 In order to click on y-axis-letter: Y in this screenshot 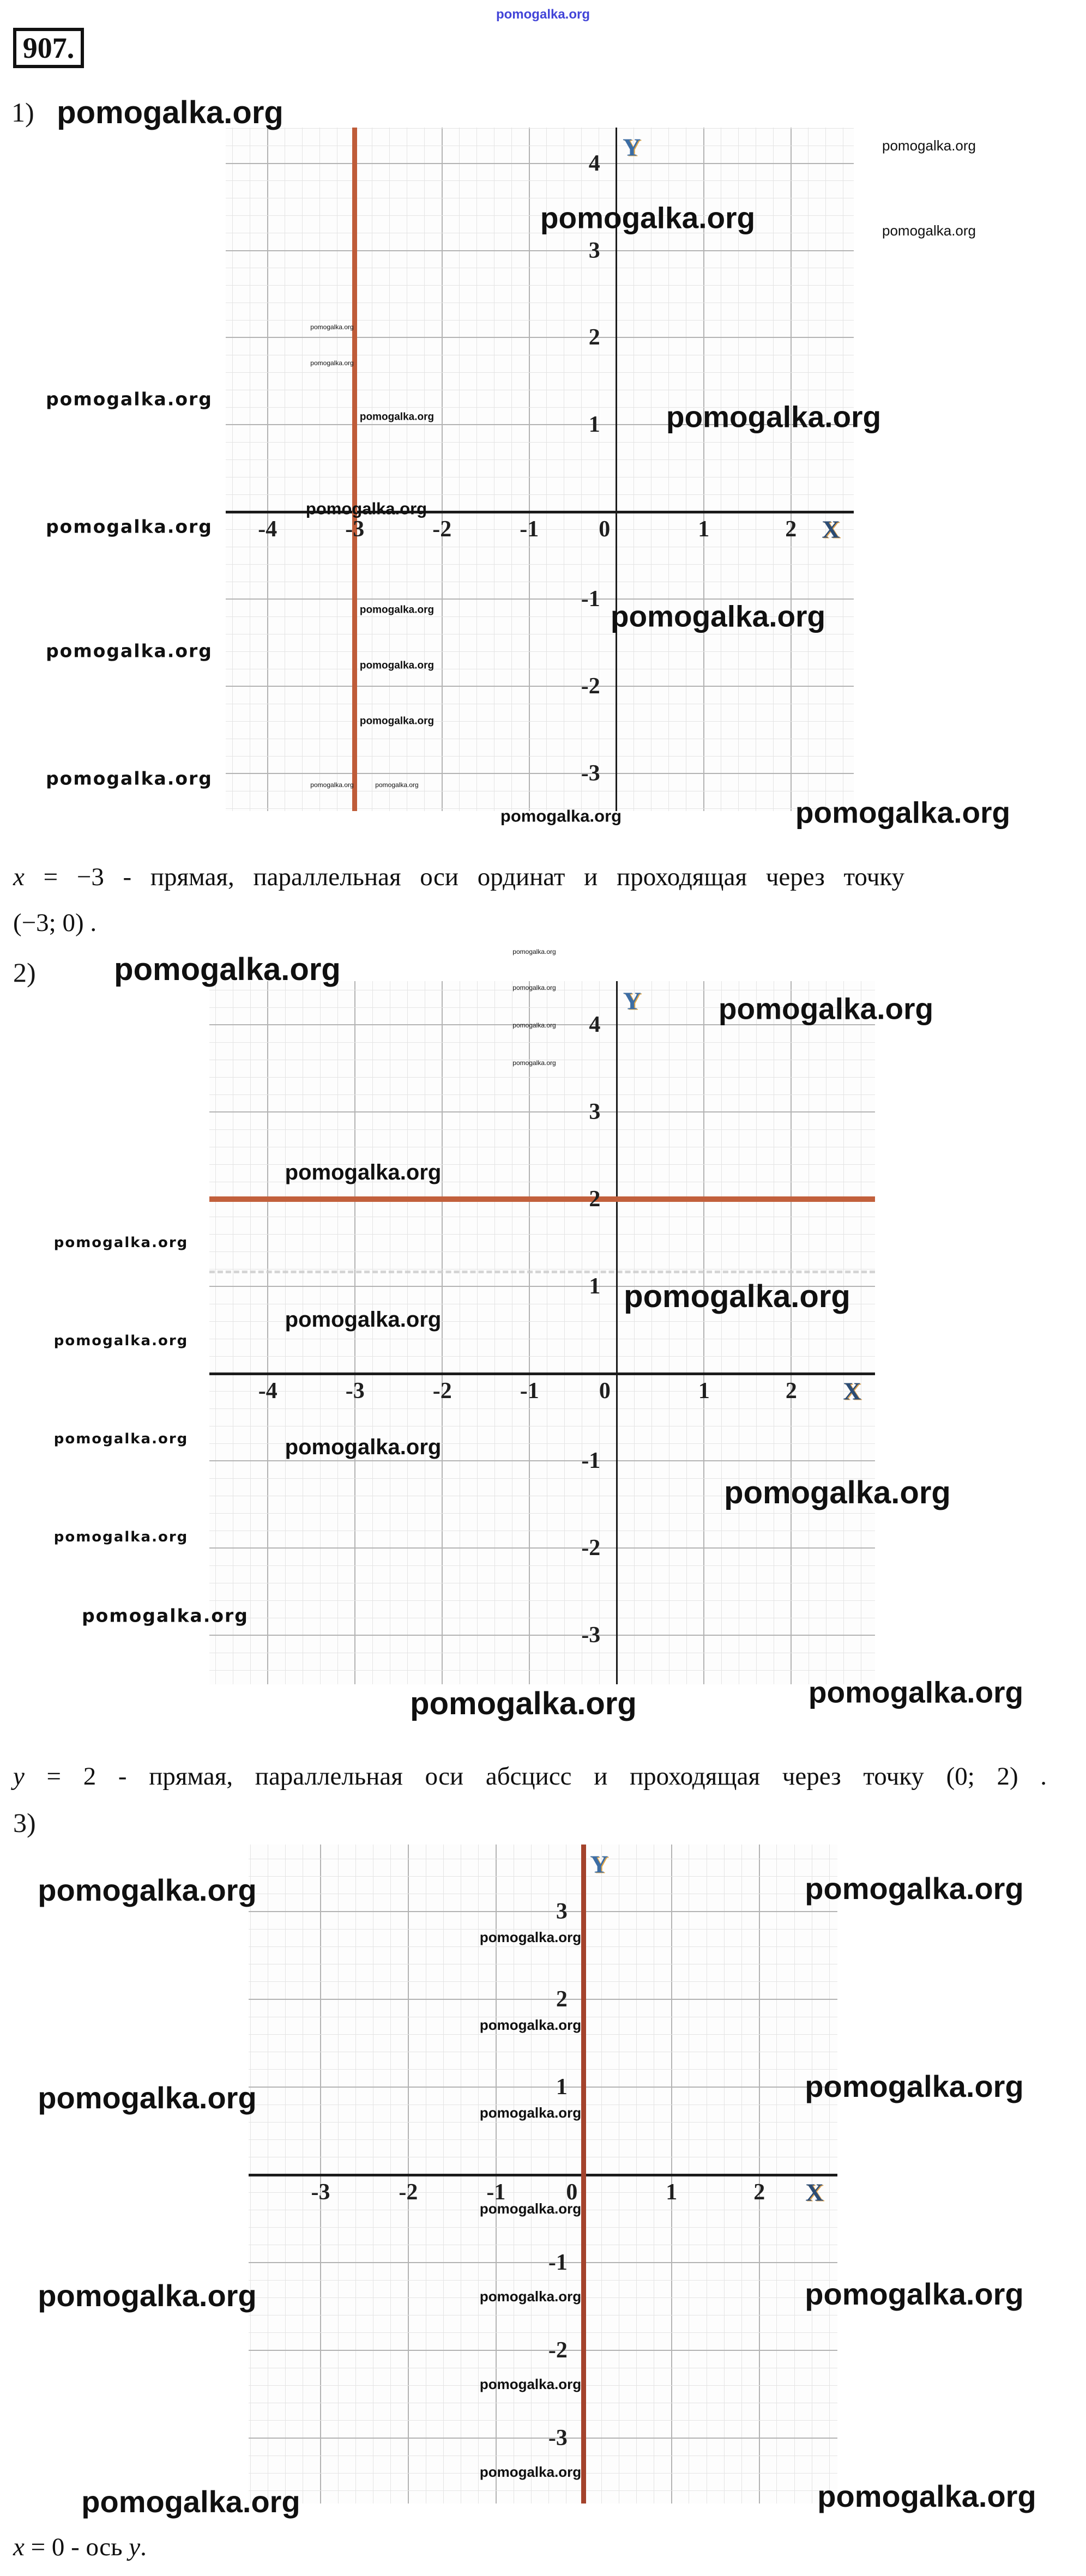, I will do `click(632, 1001)`.